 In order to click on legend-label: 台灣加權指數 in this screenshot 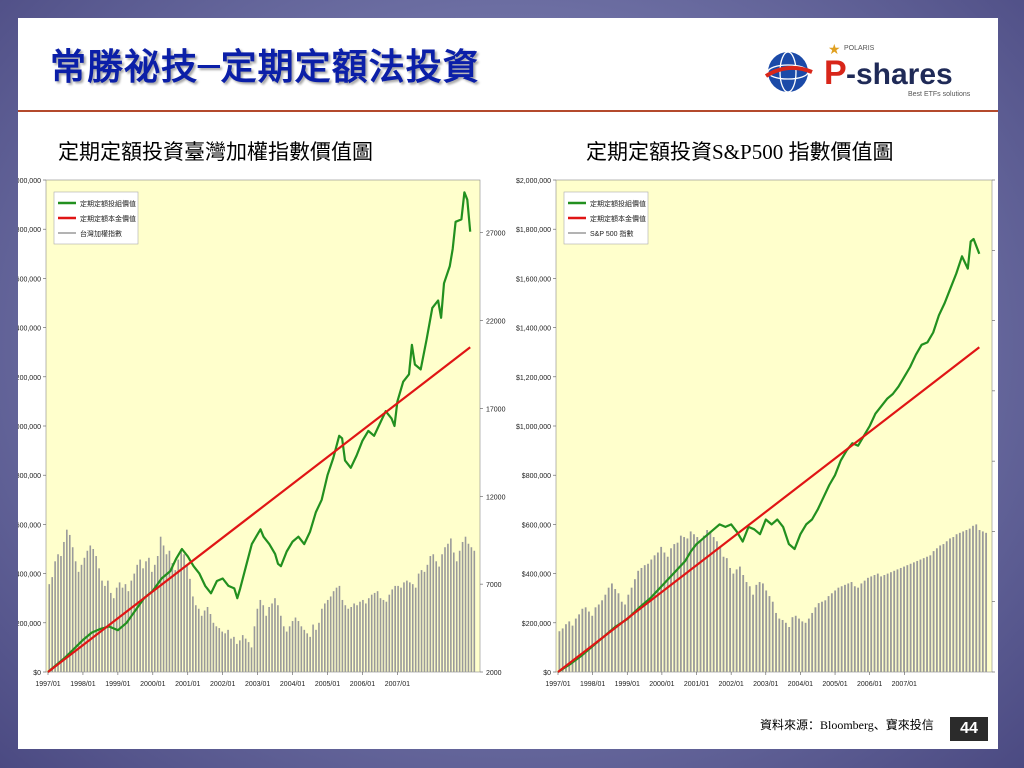, I will do `click(101, 233)`.